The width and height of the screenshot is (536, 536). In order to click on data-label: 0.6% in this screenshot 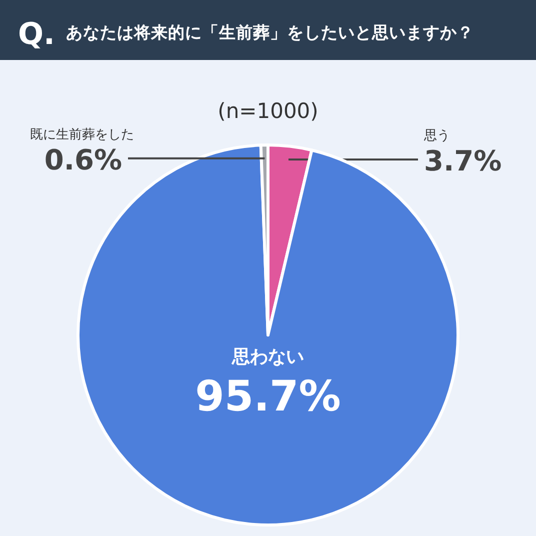, I will do `click(83, 159)`.